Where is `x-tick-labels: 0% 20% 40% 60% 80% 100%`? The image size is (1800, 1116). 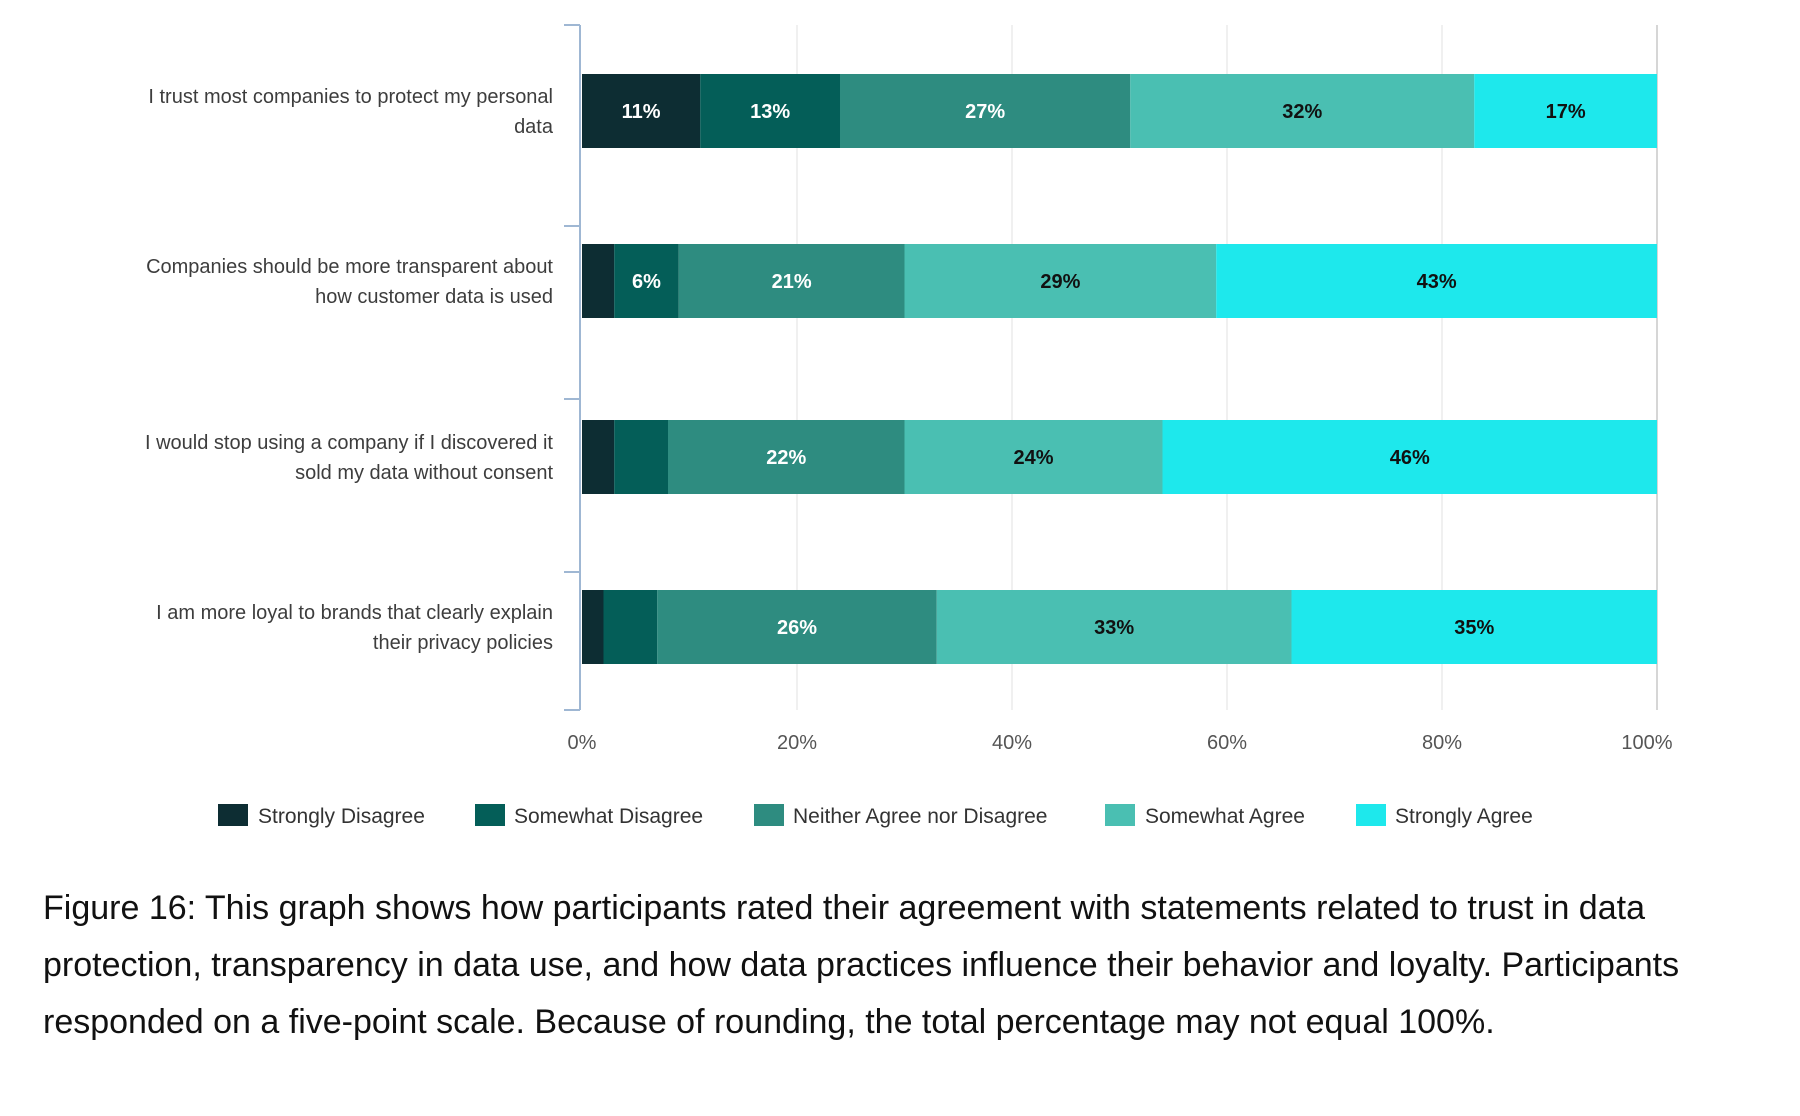 x-tick-labels: 0% 20% 40% 60% 80% 100% is located at coordinates (1120, 743).